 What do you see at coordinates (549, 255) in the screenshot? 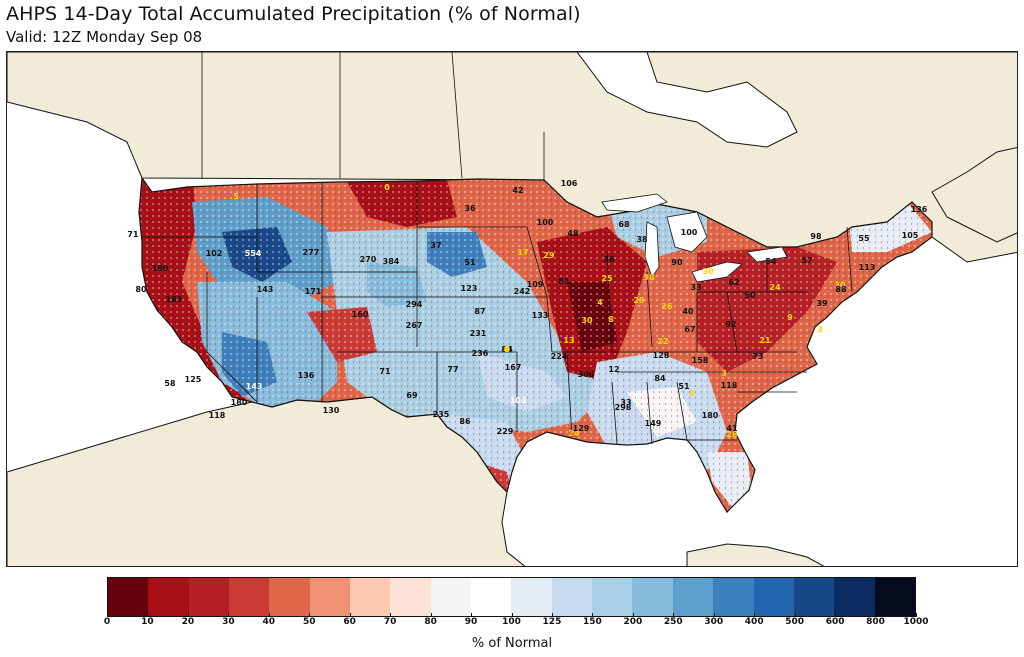
I see `map-value-label: 29` at bounding box center [549, 255].